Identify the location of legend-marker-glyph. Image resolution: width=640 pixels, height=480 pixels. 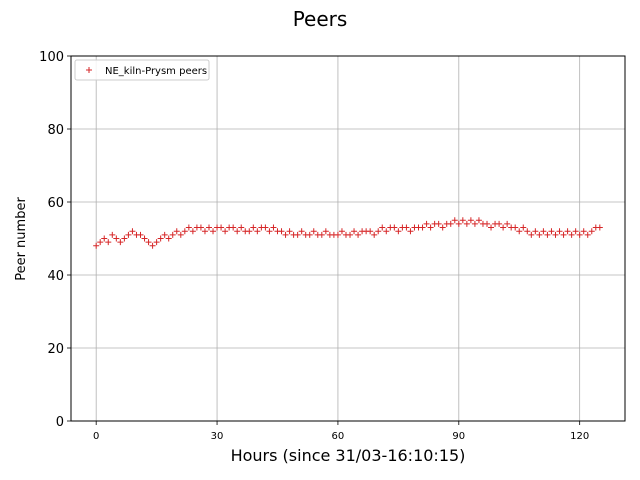
(89, 70).